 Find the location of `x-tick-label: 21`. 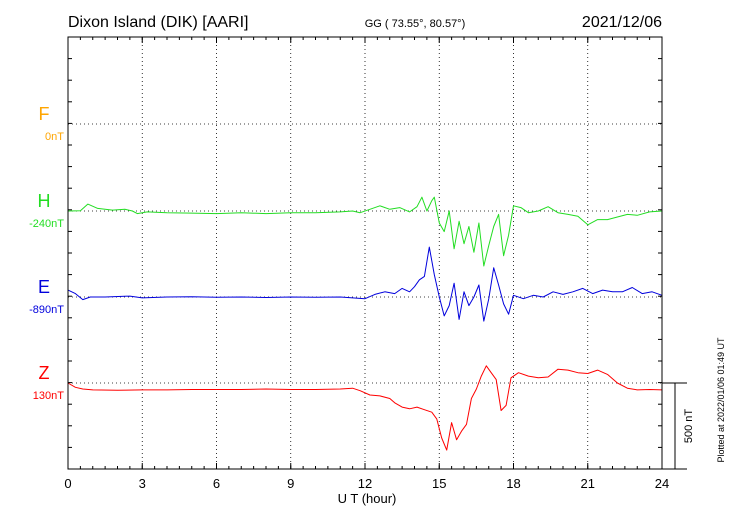

x-tick-label: 21 is located at coordinates (588, 483).